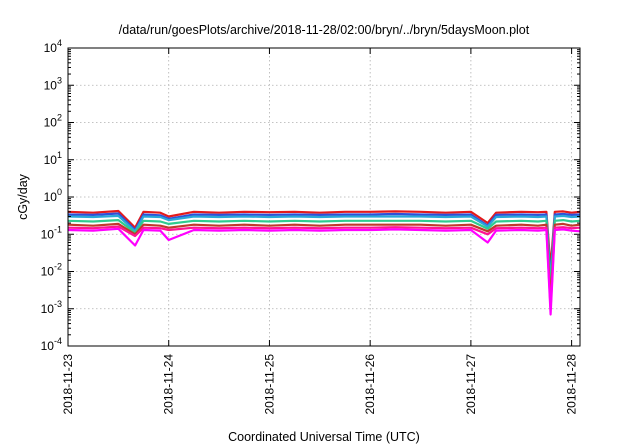 The image size is (640, 448). I want to click on y-tick-label: 10⁴, so click(53, 46).